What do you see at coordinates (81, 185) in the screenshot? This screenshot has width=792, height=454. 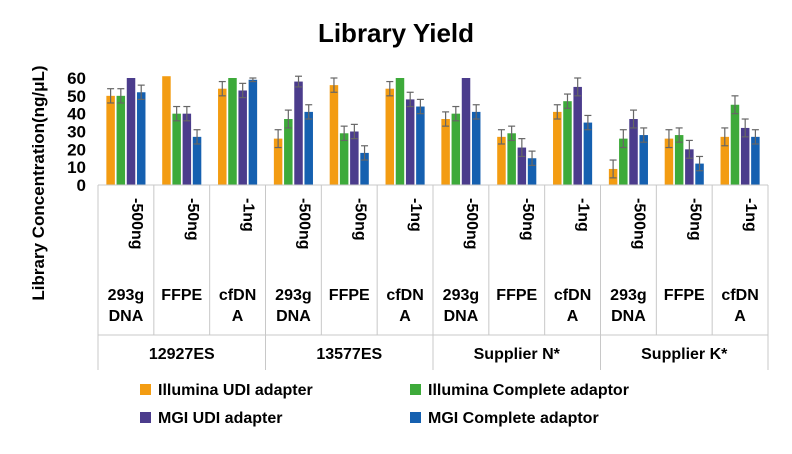 I see `y-tick-label: 0` at bounding box center [81, 185].